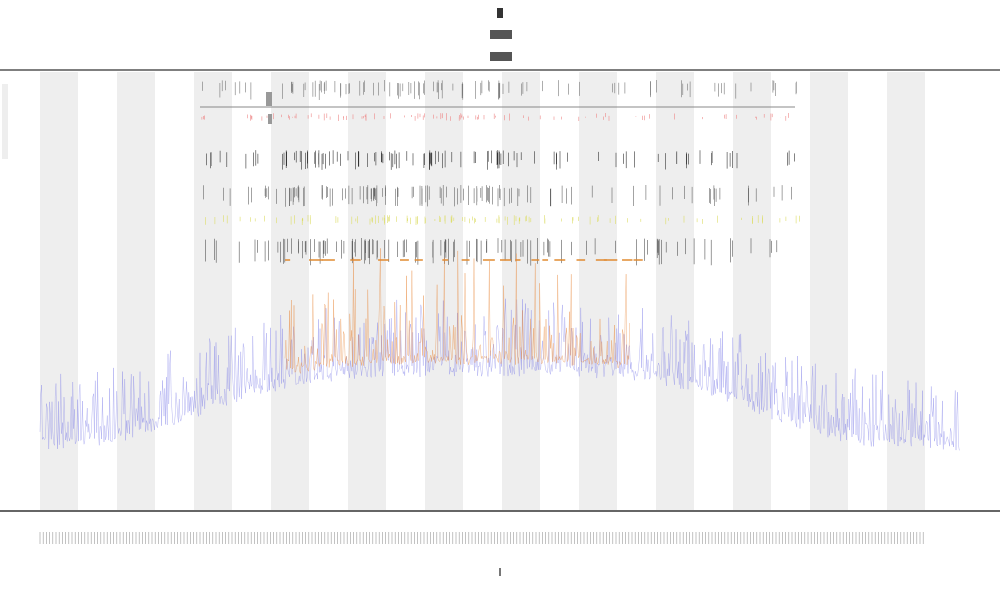 Image resolution: width=1000 pixels, height=600 pixels. Describe the element at coordinates (481, 538) in the screenshot. I see `x-tick-strip` at that location.